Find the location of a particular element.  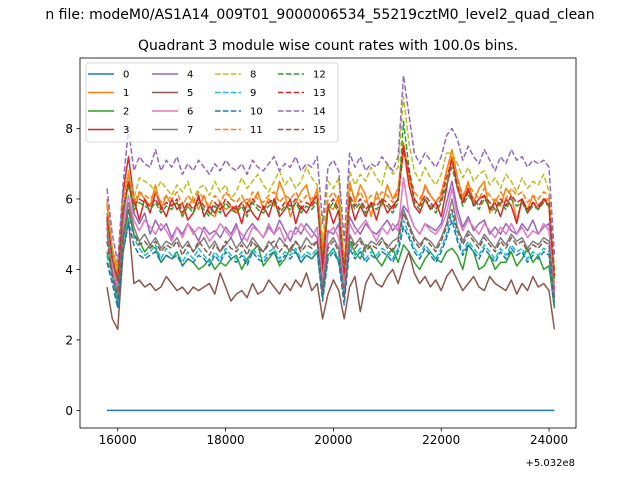

y-axis: 0 2 4 6 8 is located at coordinates (72, 270).